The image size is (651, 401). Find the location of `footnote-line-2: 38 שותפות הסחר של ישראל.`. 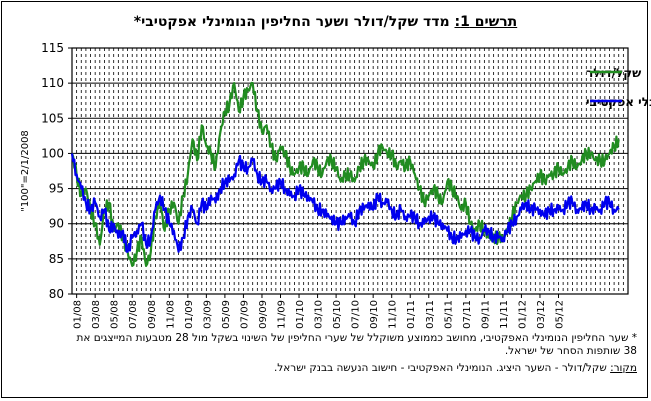

footnote-line-2: 38 שותפות הסחר של ישראל. is located at coordinates (570, 351).